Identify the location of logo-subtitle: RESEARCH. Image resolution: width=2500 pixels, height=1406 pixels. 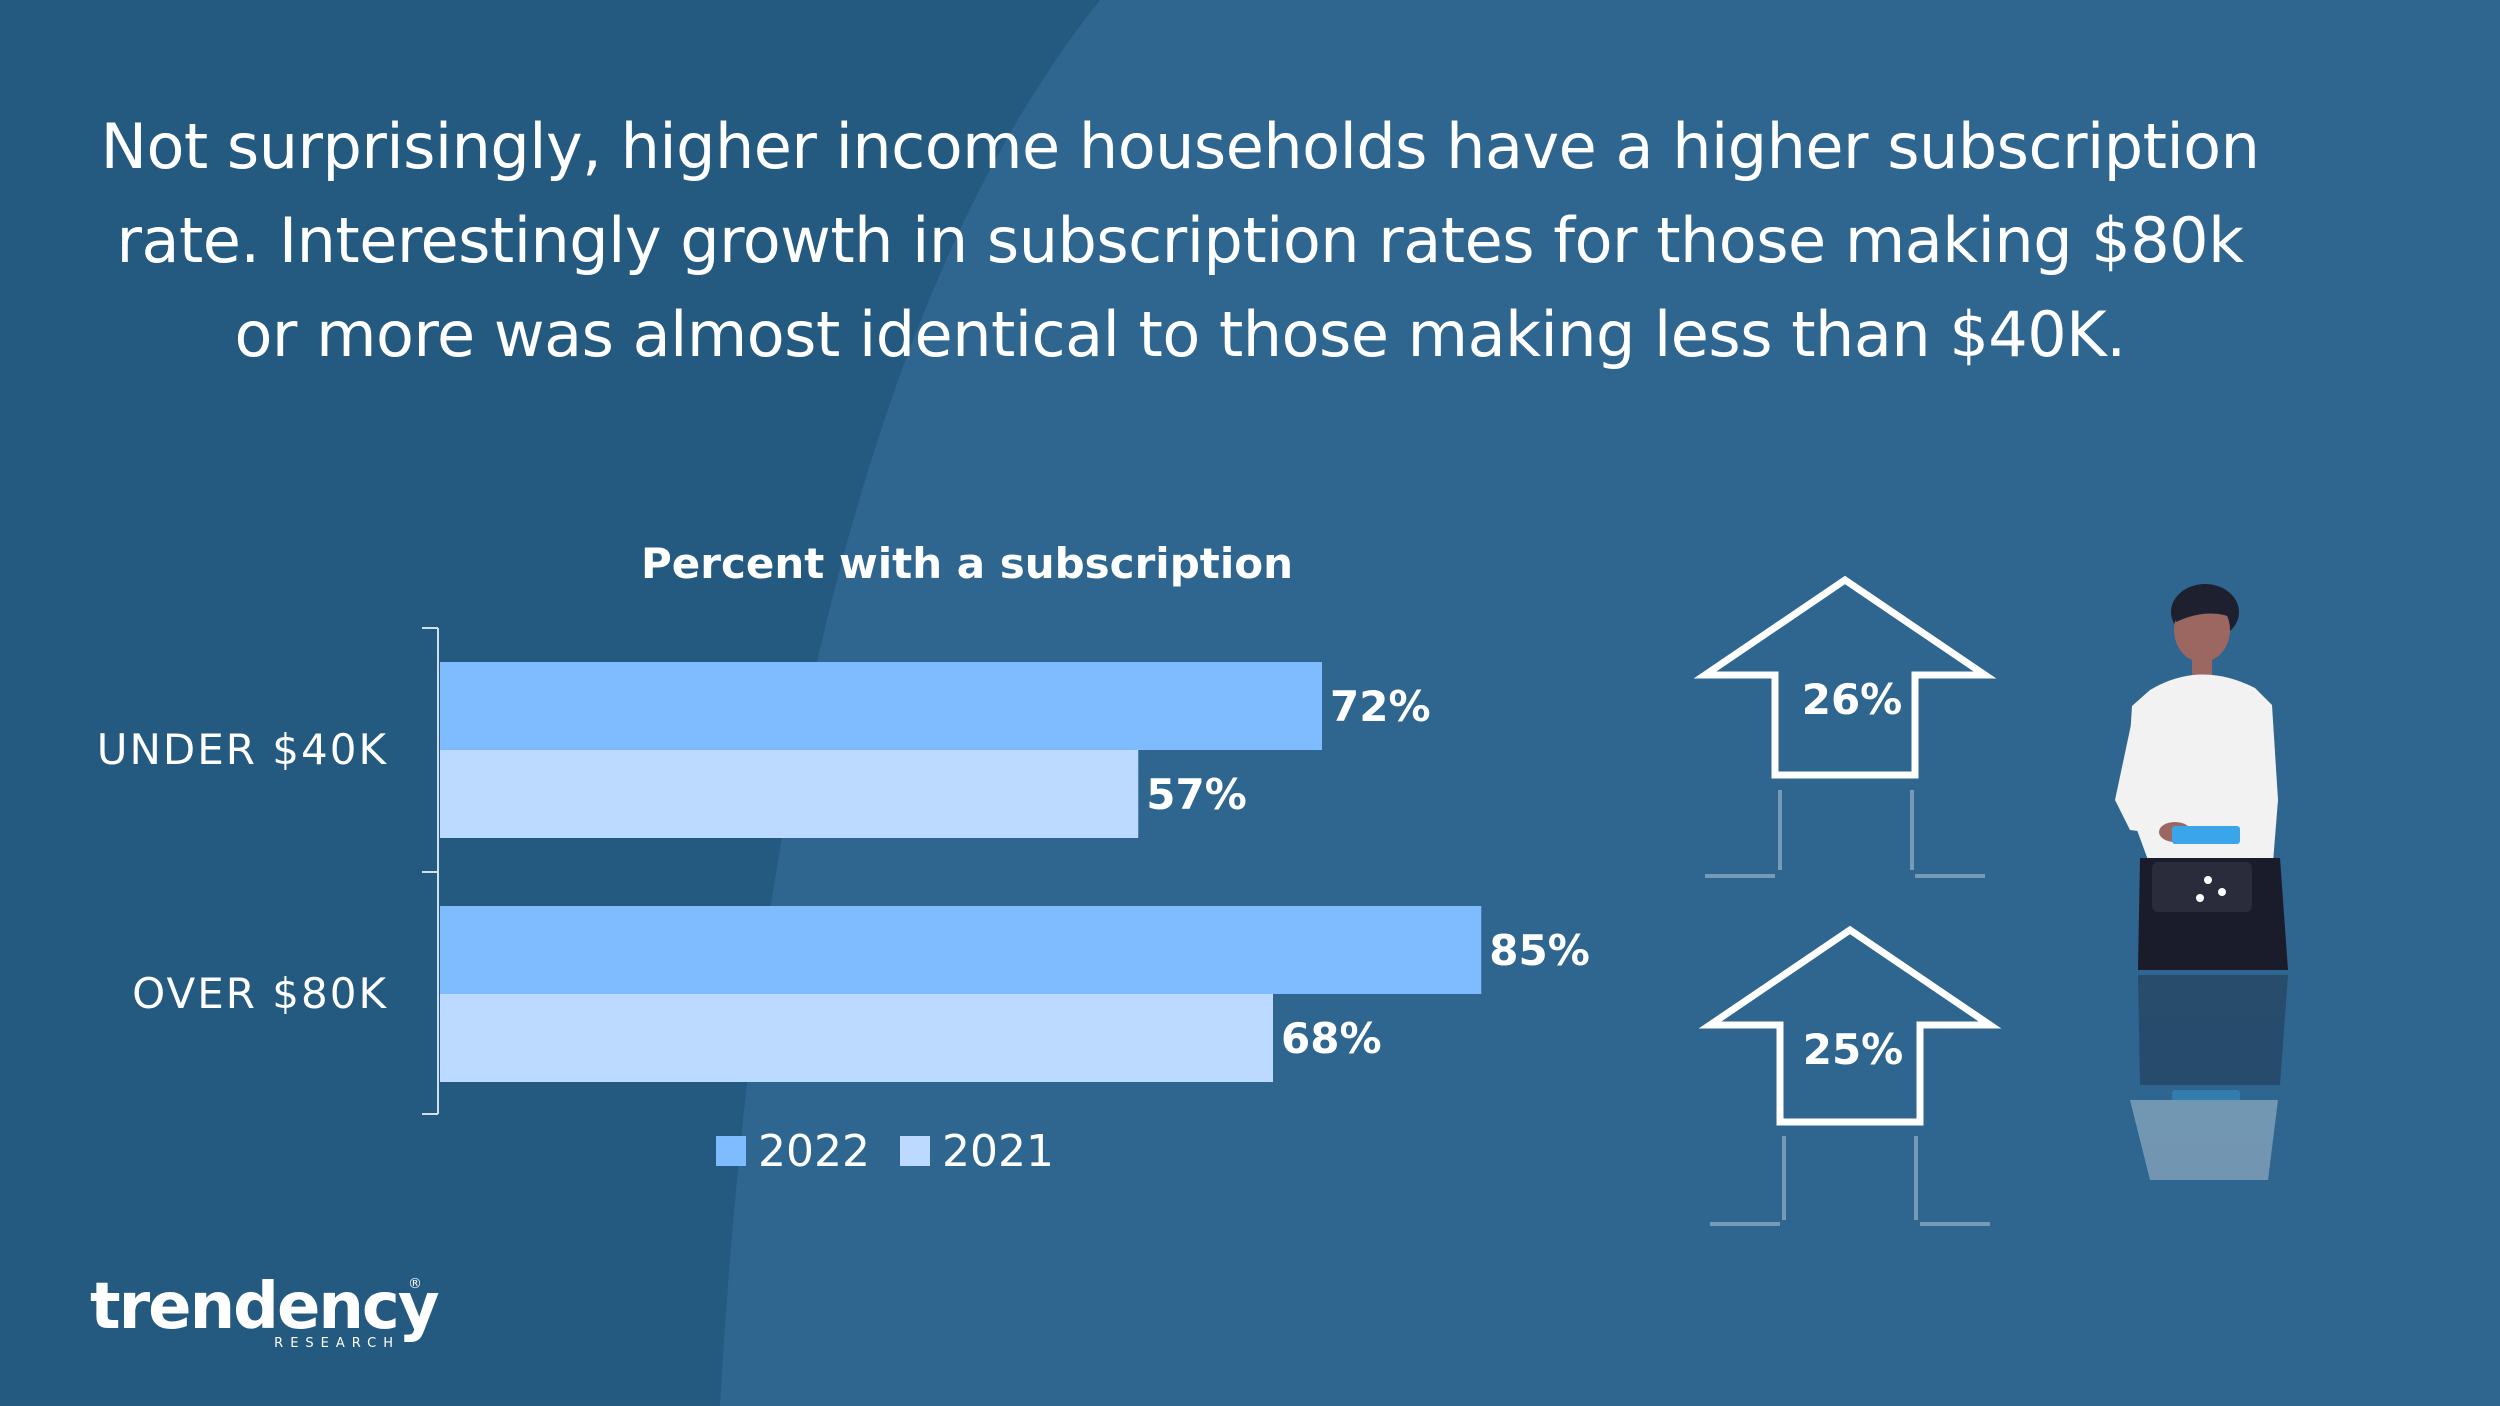
(337, 1343).